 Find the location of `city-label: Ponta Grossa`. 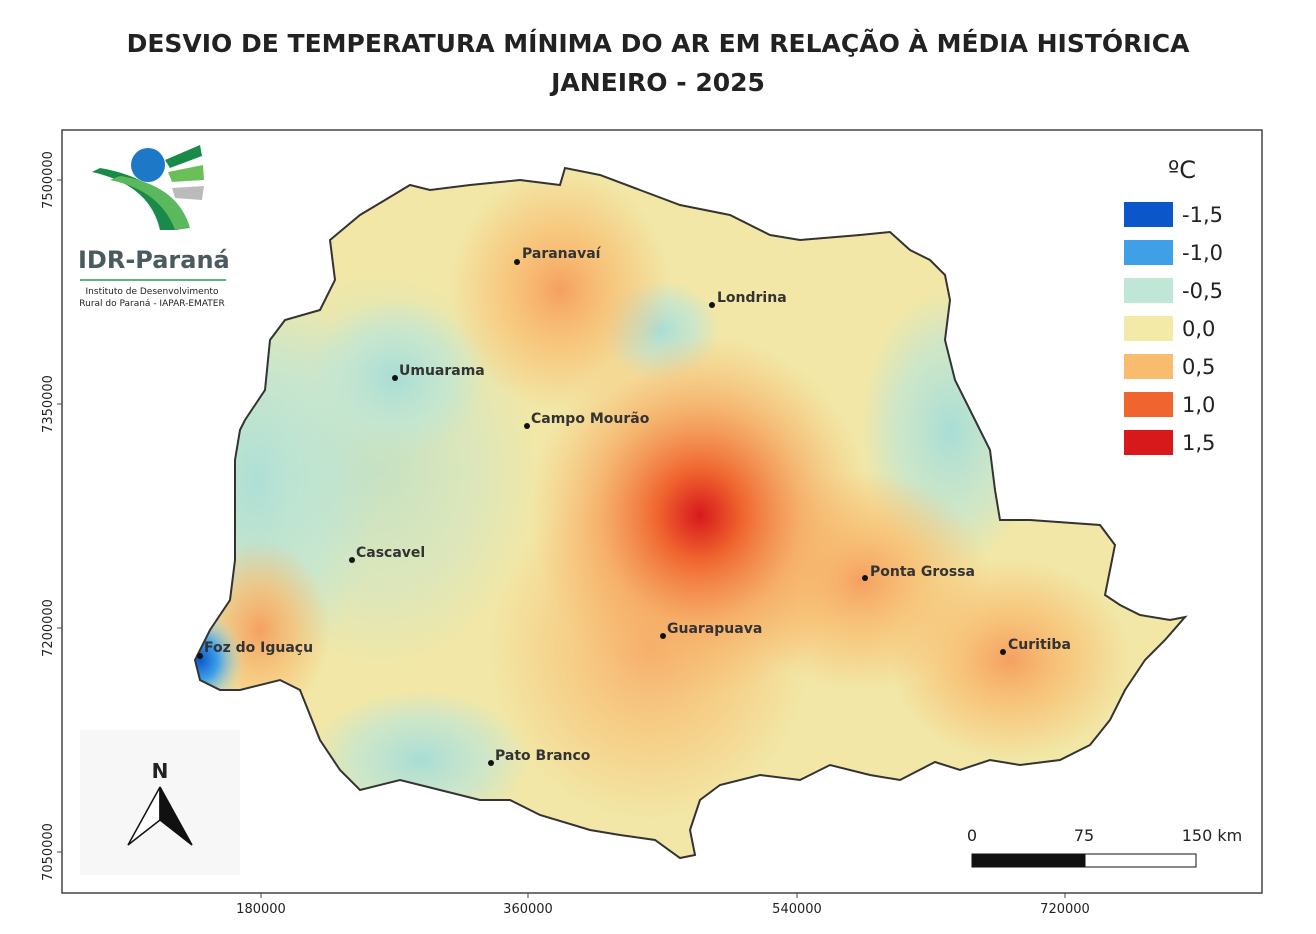

city-label: Ponta Grossa is located at coordinates (922, 572).